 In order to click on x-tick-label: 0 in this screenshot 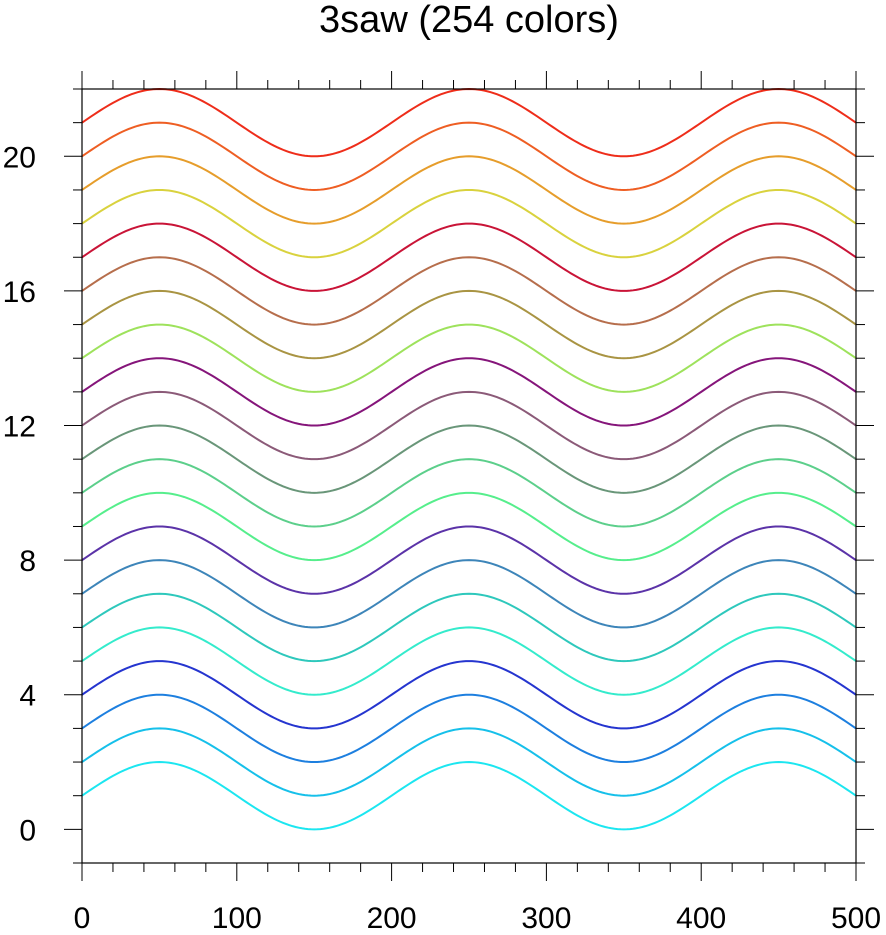, I will do `click(82, 918)`.